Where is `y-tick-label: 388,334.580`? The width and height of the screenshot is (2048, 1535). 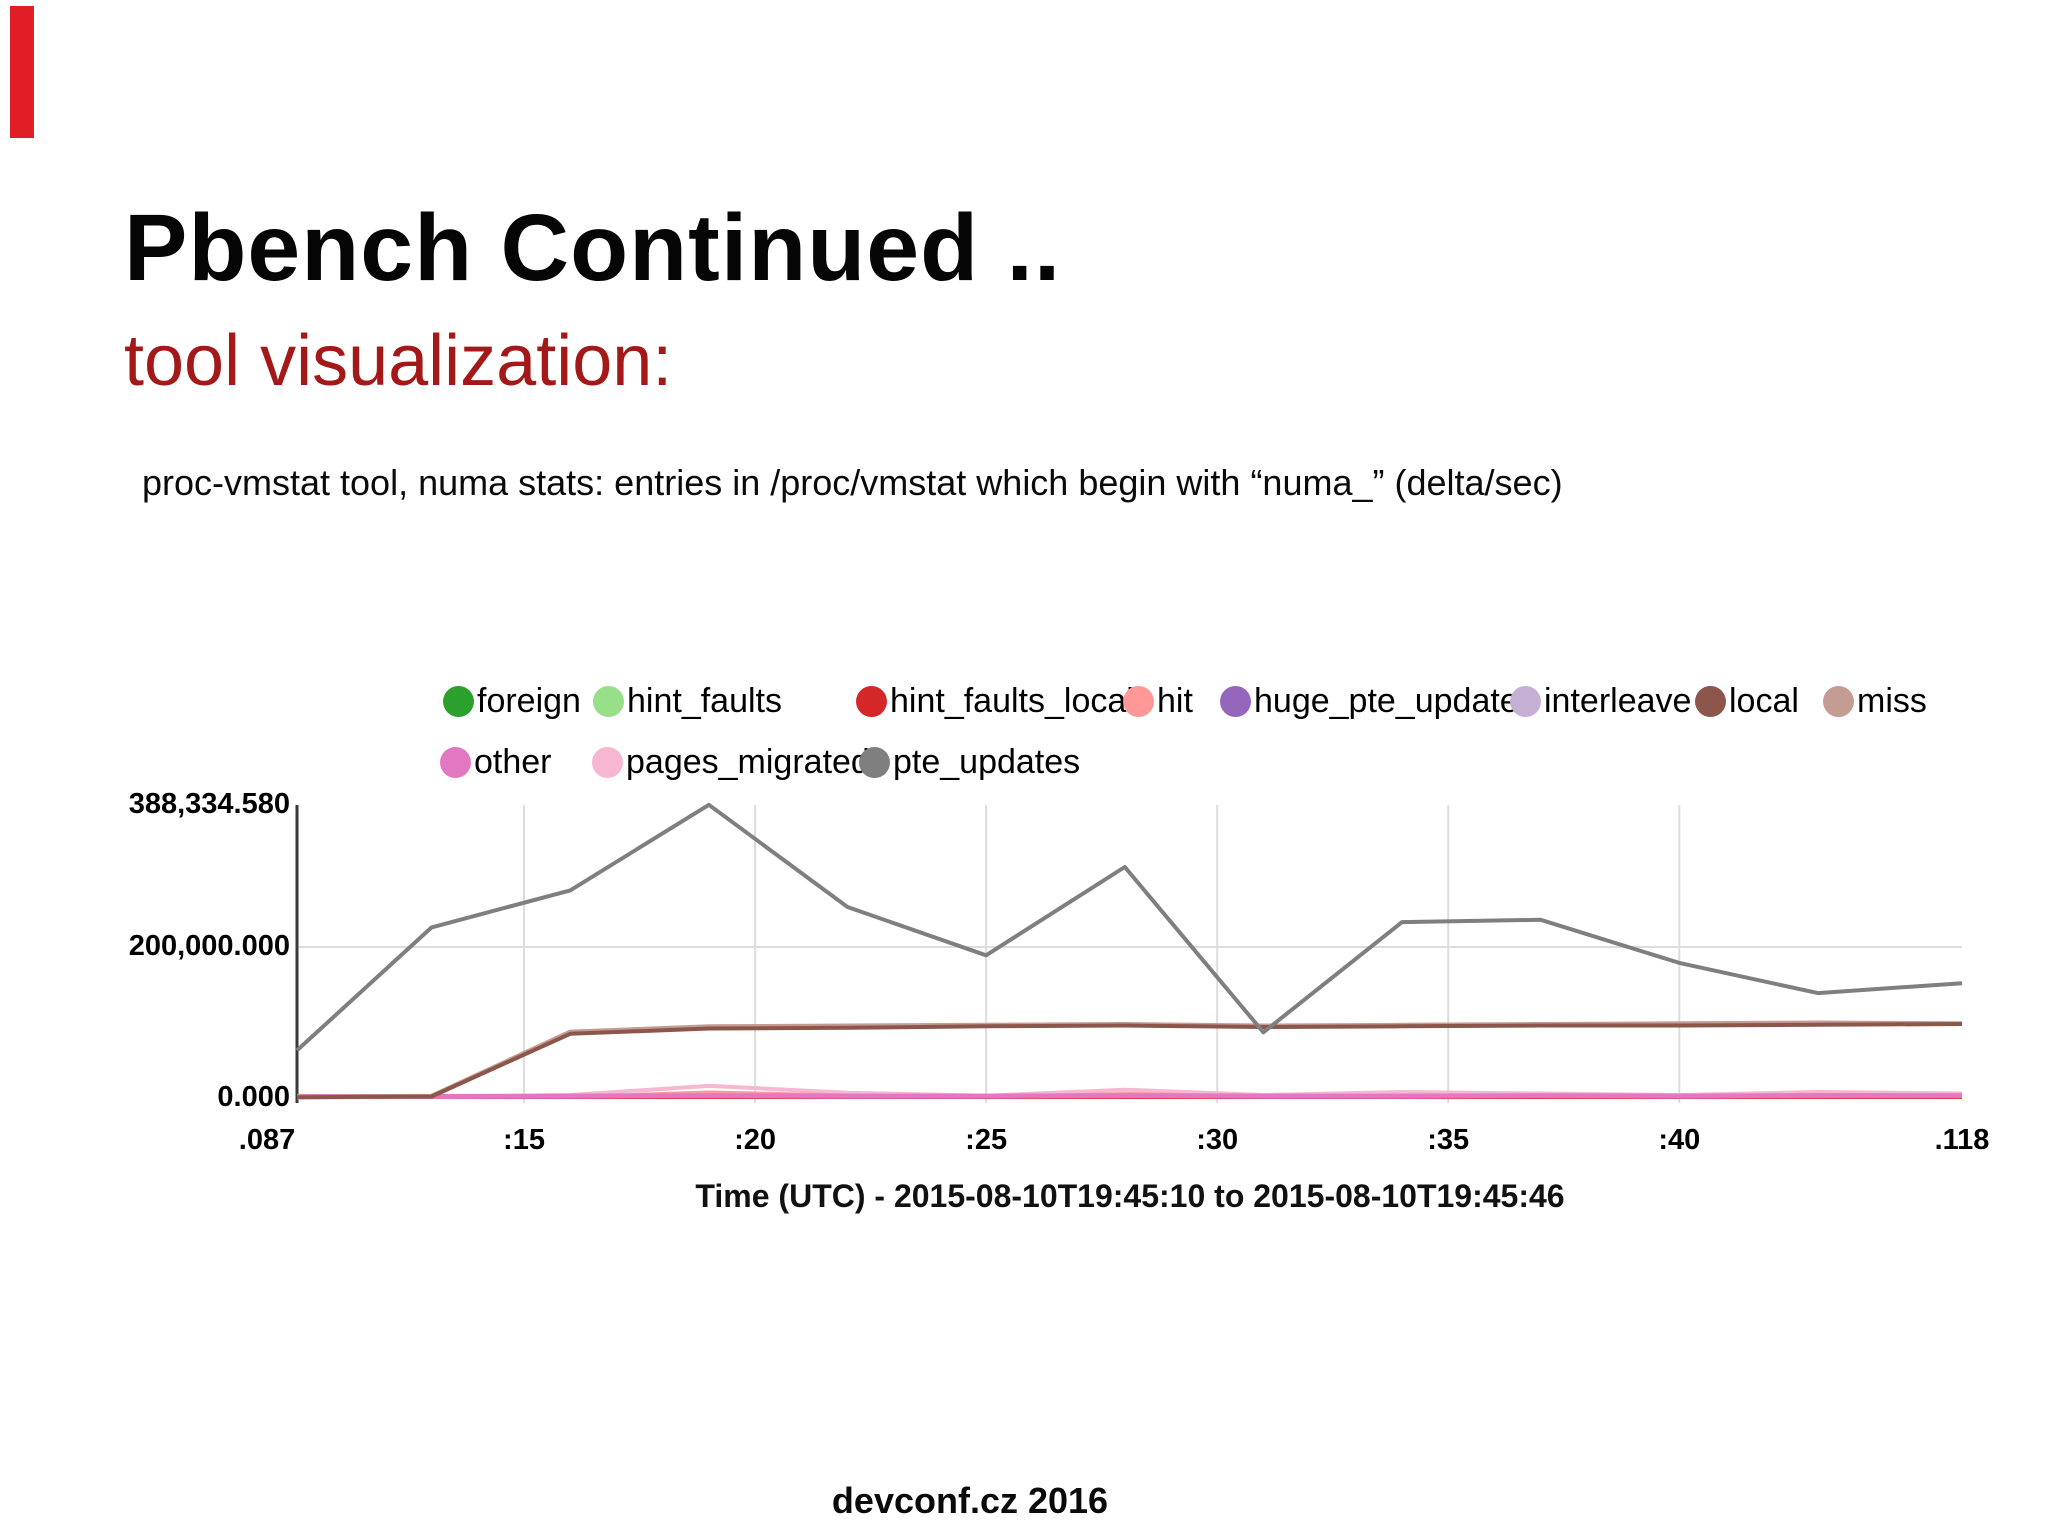
y-tick-label: 388,334.580 is located at coordinates (209, 803).